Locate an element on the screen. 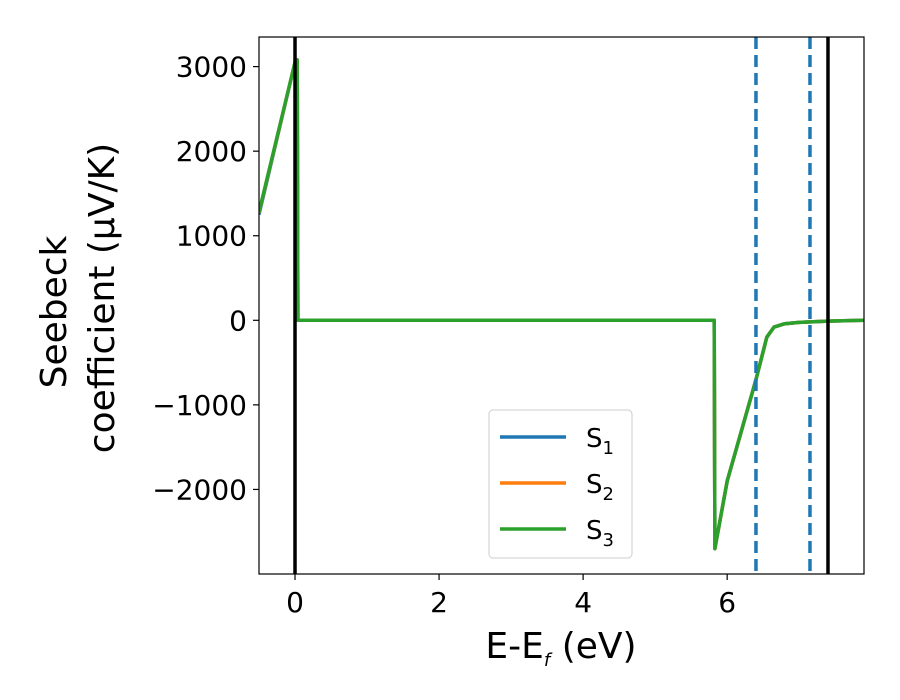 This screenshot has height=700, width=900. x-tick-label: 0 is located at coordinates (295, 602).